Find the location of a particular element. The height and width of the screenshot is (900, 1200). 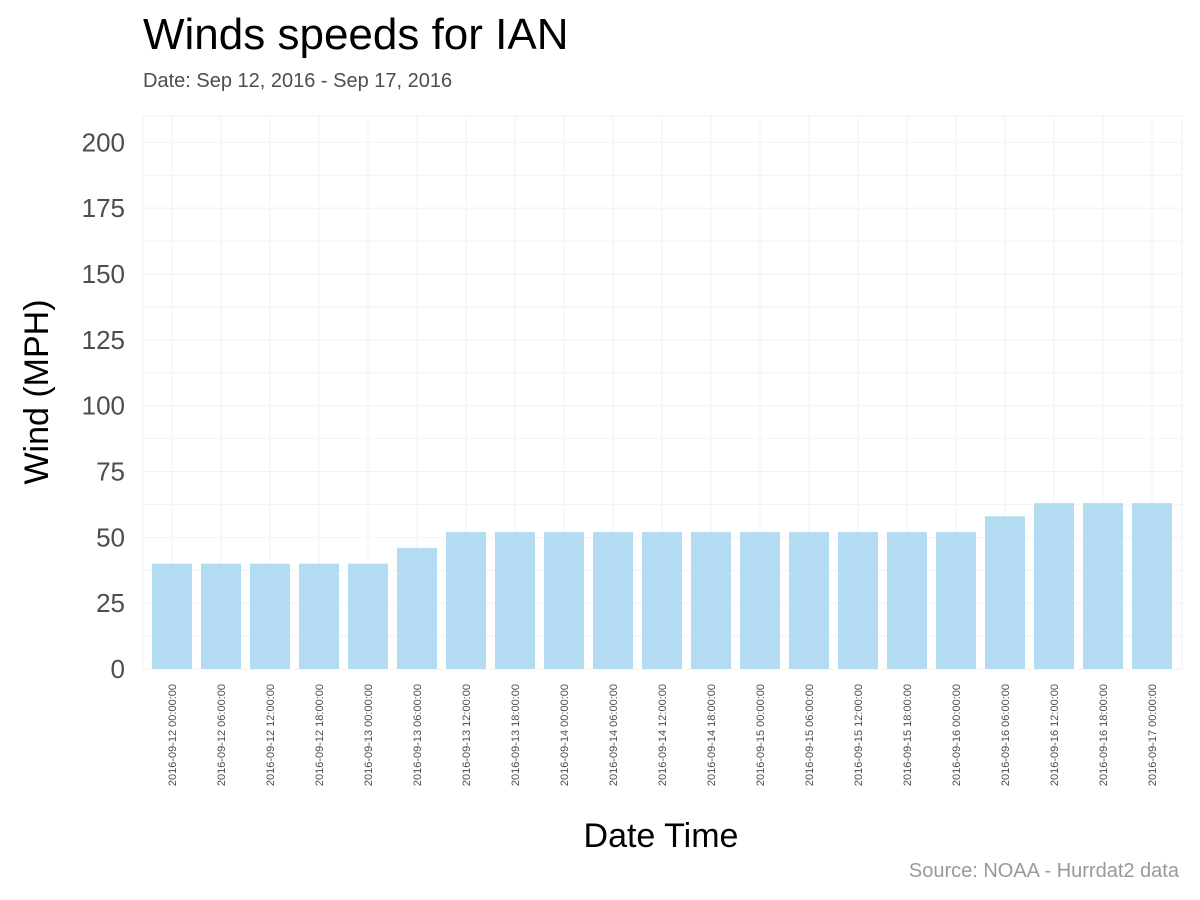

x-tick-label: 2016-09-14 18:00:00 is located at coordinates (712, 735).